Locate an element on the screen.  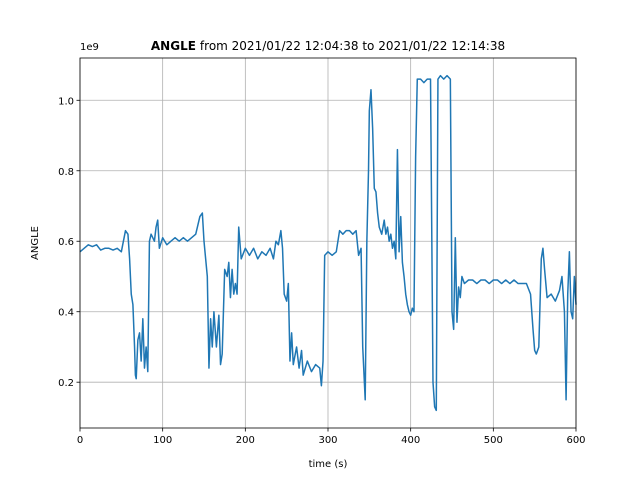
y-tick-label: 0.2 is located at coordinates (66, 383).